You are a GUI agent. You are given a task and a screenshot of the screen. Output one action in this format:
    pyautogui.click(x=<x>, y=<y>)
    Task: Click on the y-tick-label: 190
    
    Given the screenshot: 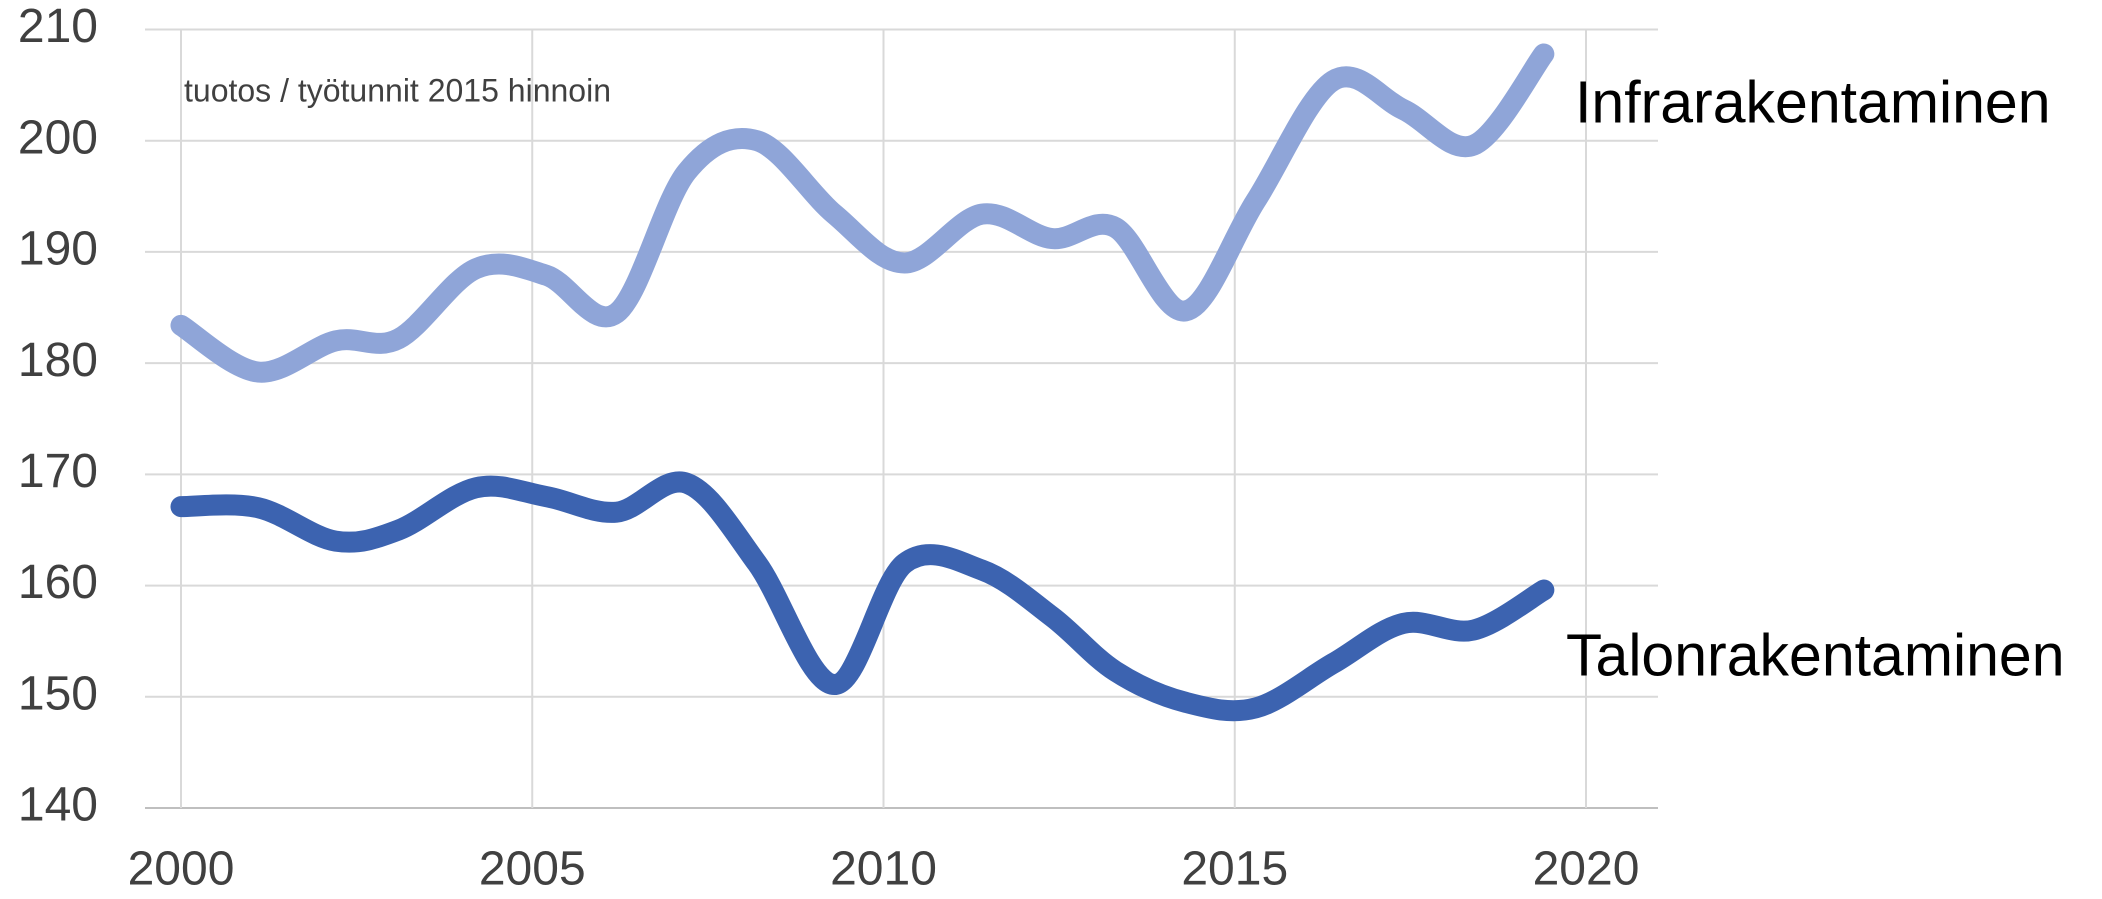 What is the action you would take?
    pyautogui.click(x=58, y=249)
    